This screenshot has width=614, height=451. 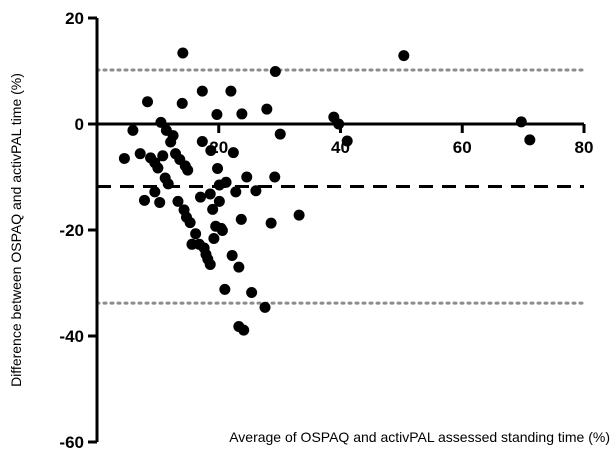 I want to click on y-tick-label: 0, so click(x=79, y=124).